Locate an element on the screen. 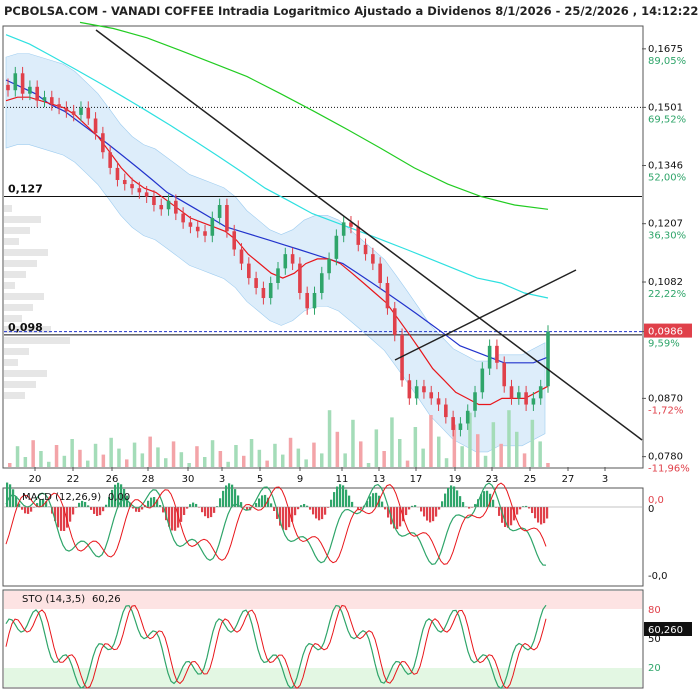 The image size is (700, 692). price-tick-label: 0,1346 is located at coordinates (665, 166).